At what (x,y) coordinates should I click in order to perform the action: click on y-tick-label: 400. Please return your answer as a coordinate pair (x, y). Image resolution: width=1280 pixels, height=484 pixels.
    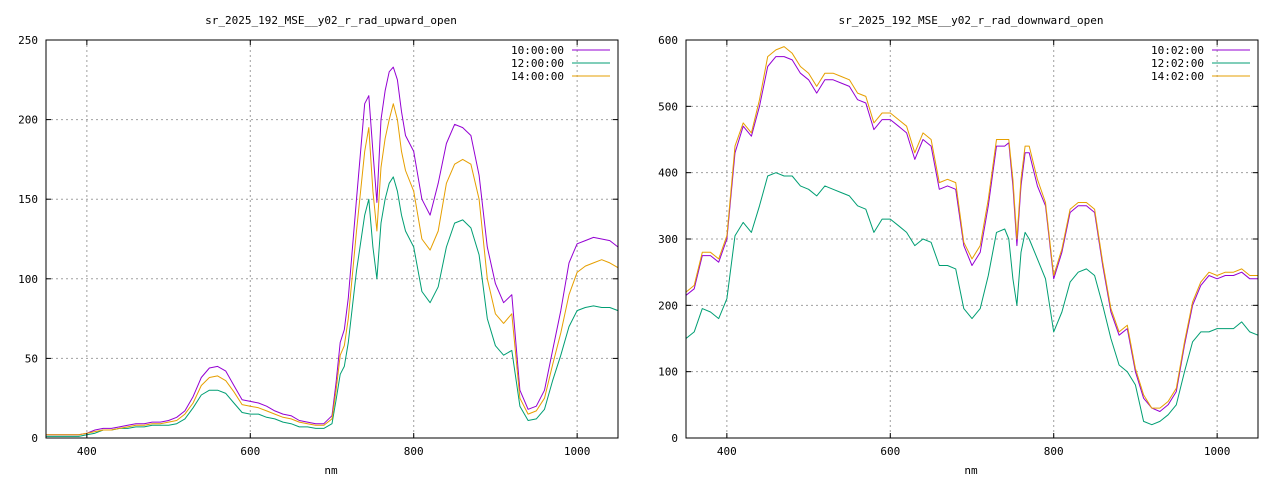
    Looking at the image, I should click on (668, 173).